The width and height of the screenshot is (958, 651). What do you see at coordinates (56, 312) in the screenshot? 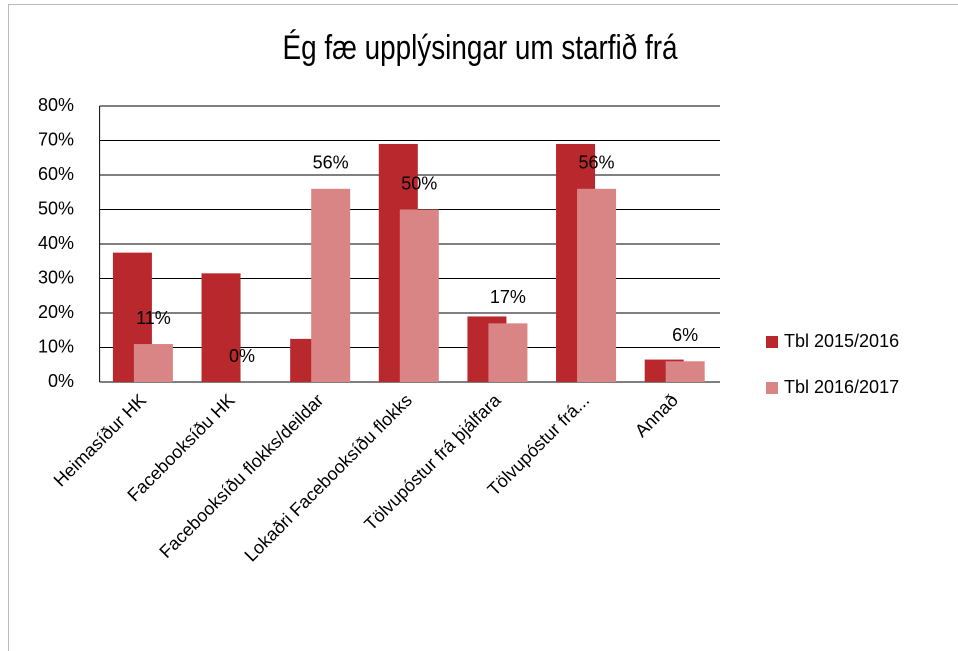
I see `y-tick-label: 20%` at bounding box center [56, 312].